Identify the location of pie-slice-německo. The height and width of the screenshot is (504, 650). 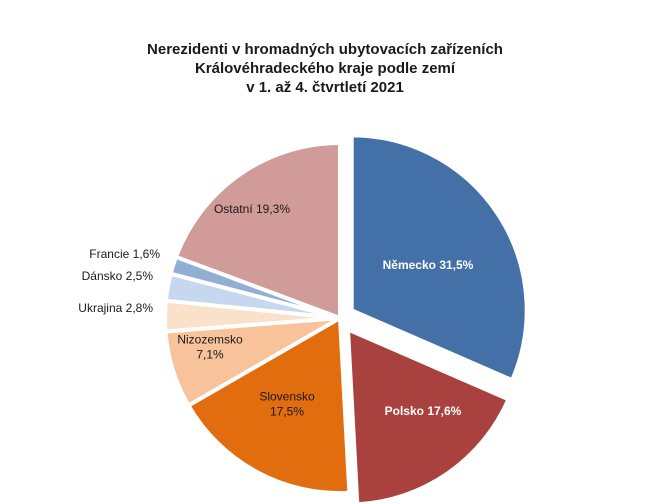
(439, 258).